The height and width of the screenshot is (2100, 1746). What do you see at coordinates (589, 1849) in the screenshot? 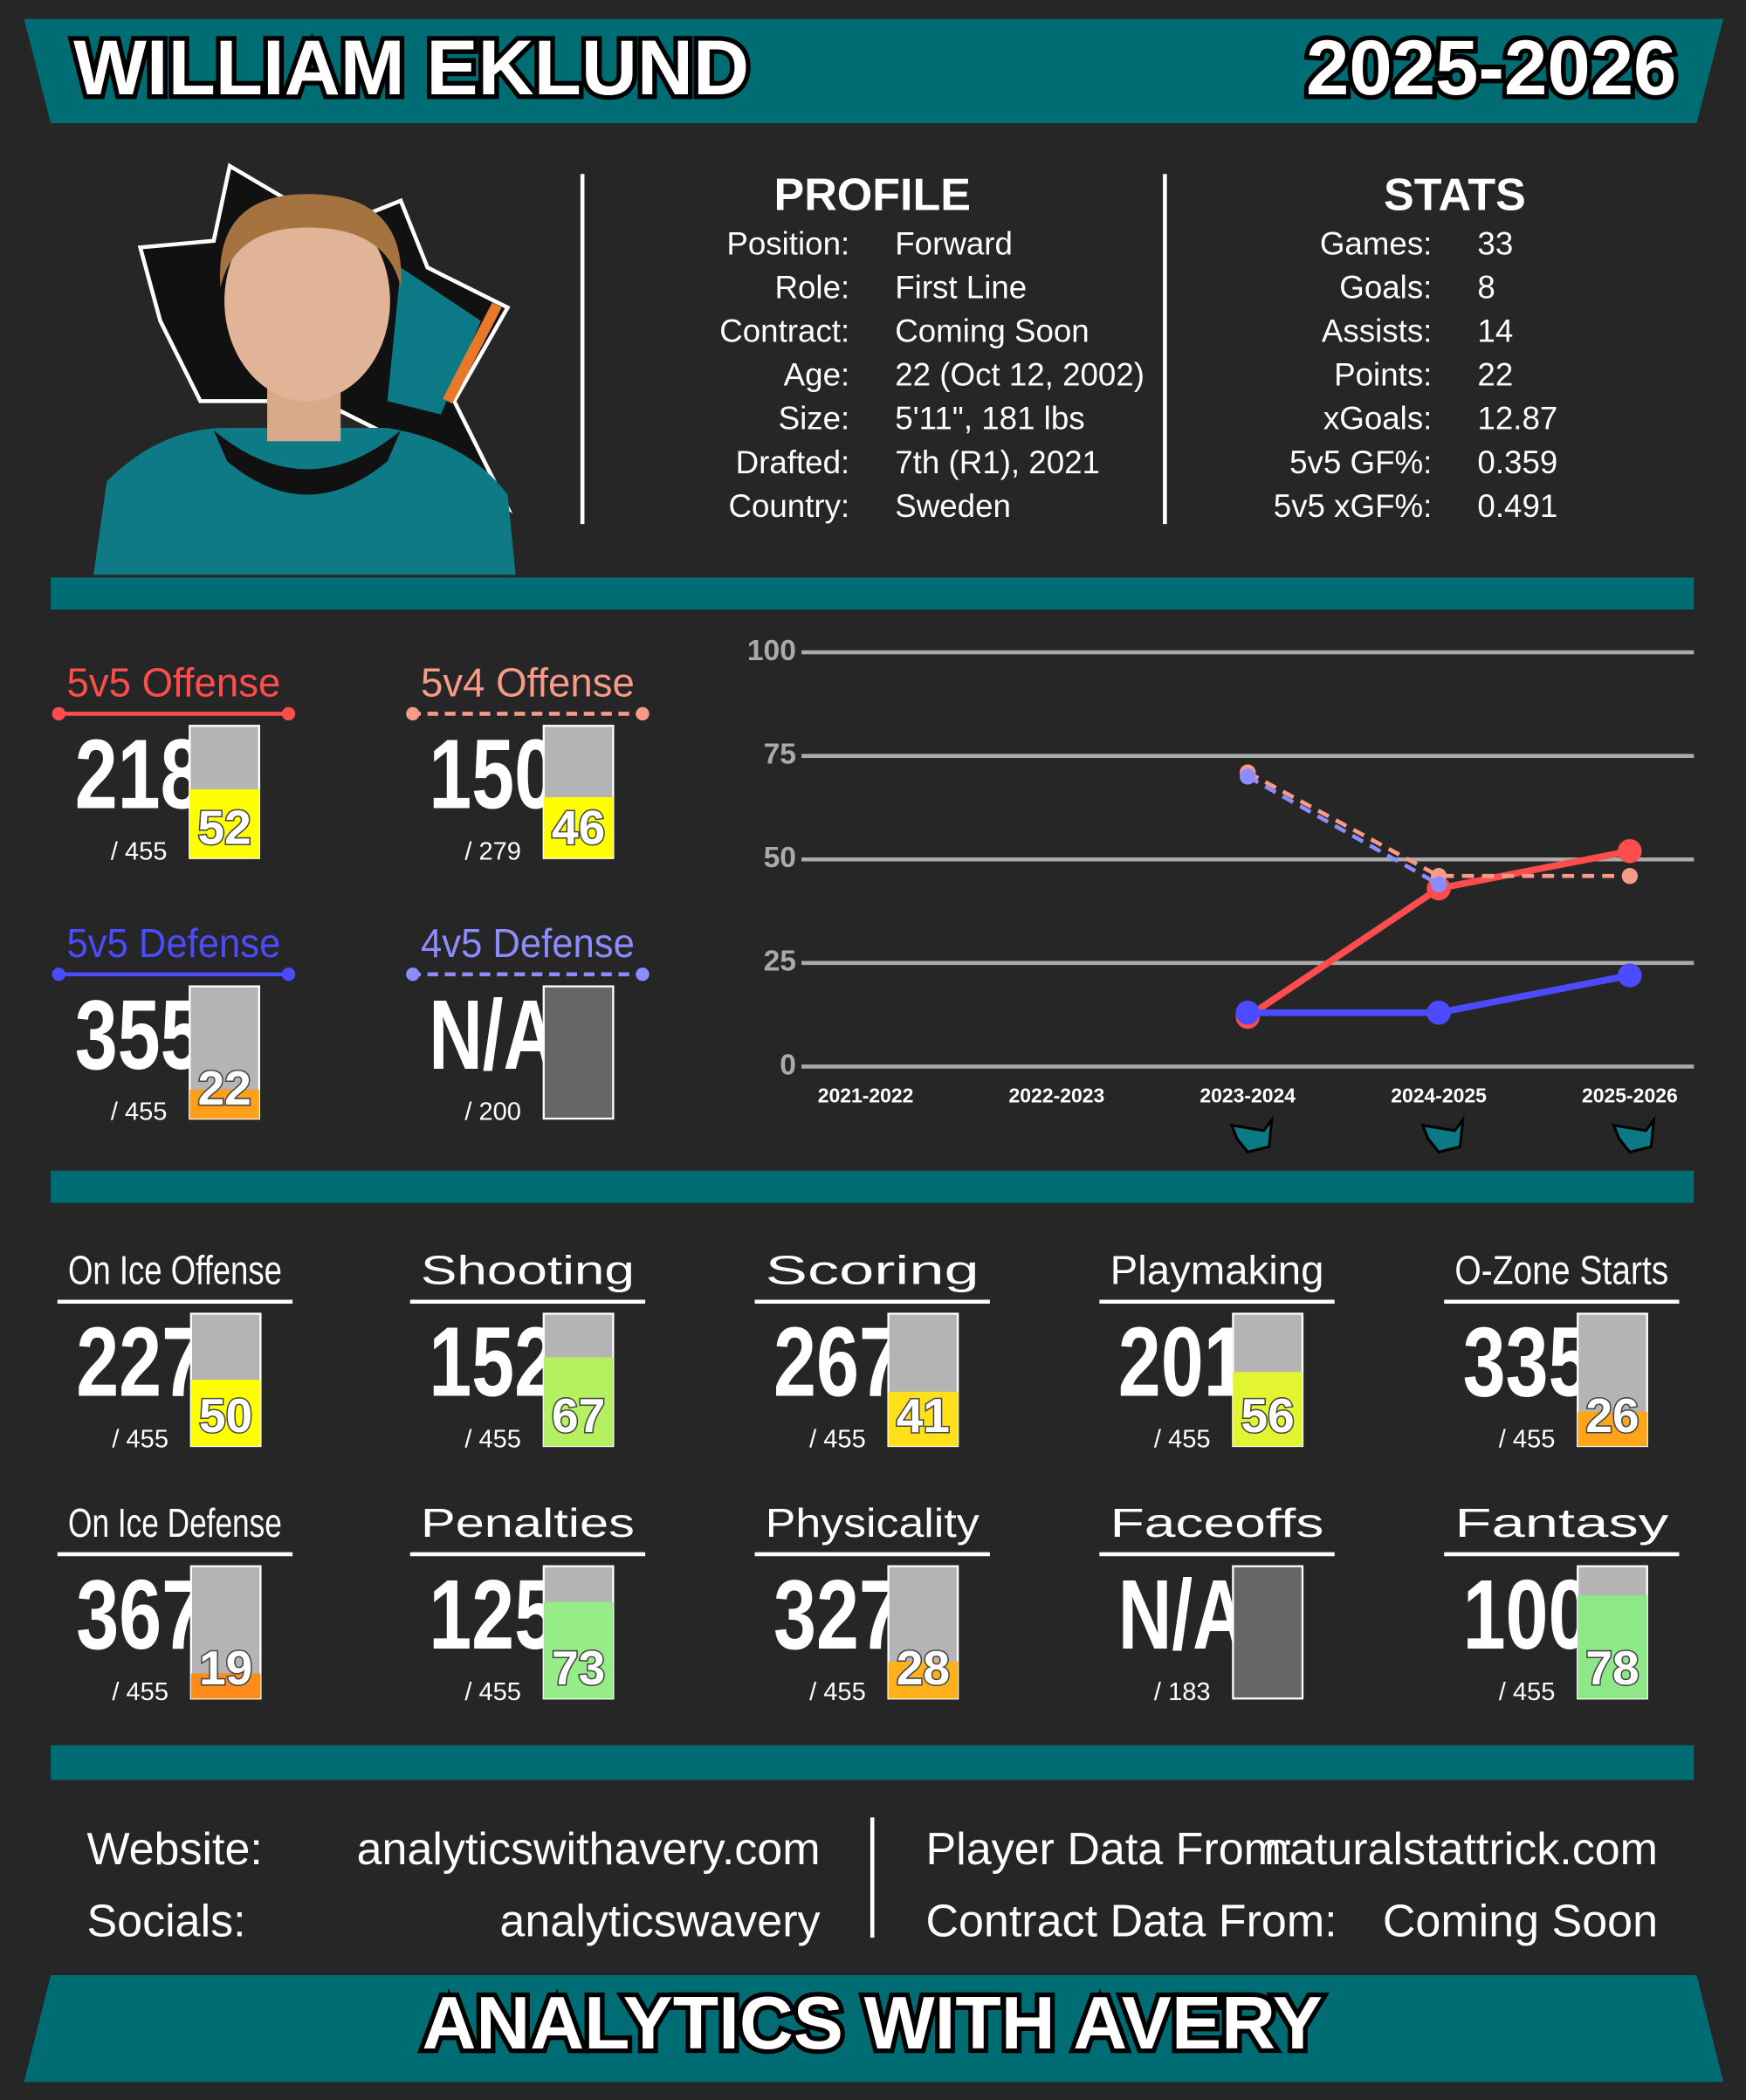
I see `footer-value: analyticswithavery.com` at bounding box center [589, 1849].